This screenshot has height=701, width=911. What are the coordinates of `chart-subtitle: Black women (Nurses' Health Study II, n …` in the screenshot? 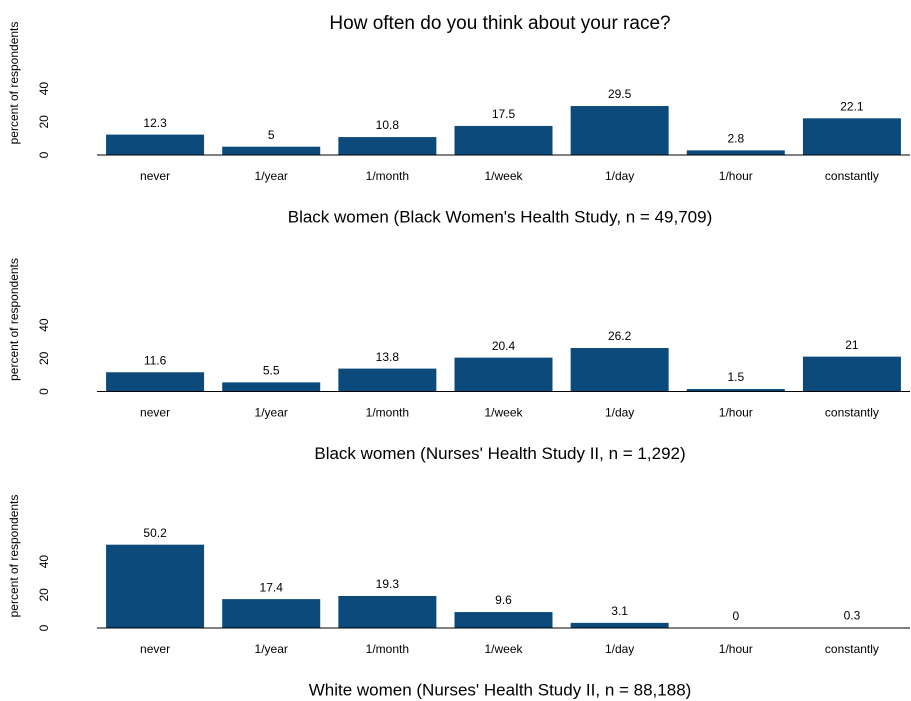 It's located at (499, 453).